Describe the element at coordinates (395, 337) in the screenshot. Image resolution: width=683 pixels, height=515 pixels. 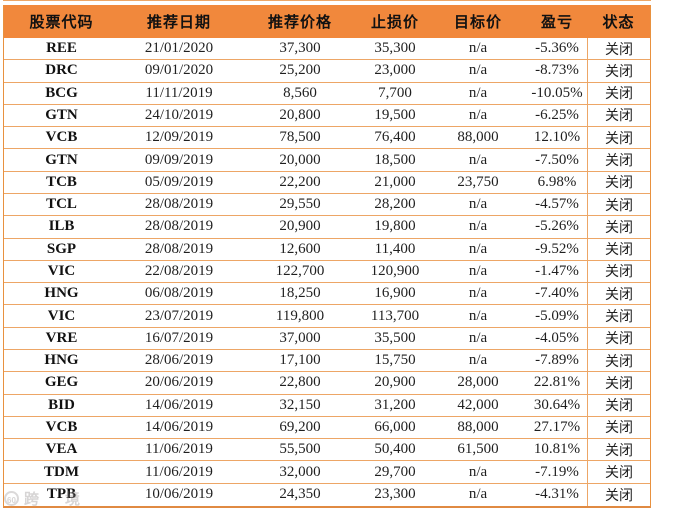
I see `cell-stop_loss: 35,500` at that location.